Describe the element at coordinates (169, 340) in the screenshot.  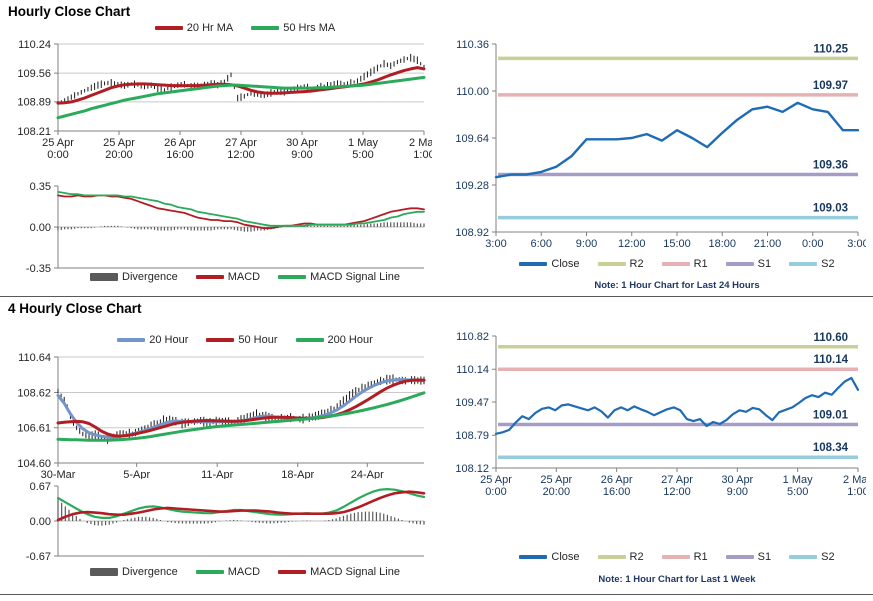
I see `legend-label: 20 Hour` at that location.